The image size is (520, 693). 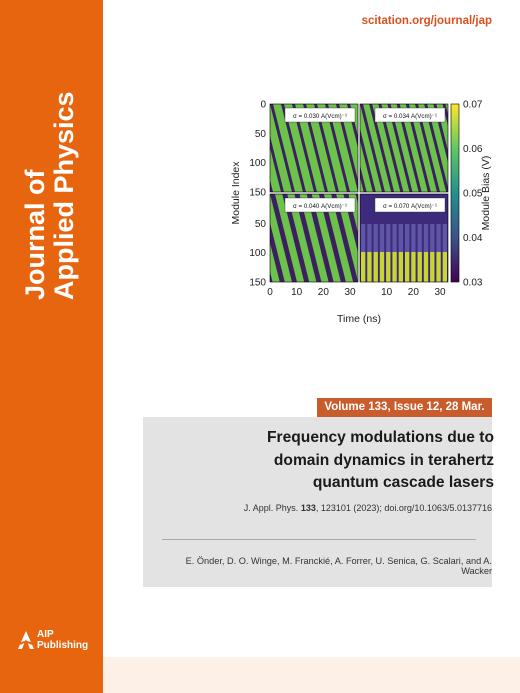 What do you see at coordinates (383, 460) in the screenshot?
I see `article-title-line2: domain dynamics in terahertz` at bounding box center [383, 460].